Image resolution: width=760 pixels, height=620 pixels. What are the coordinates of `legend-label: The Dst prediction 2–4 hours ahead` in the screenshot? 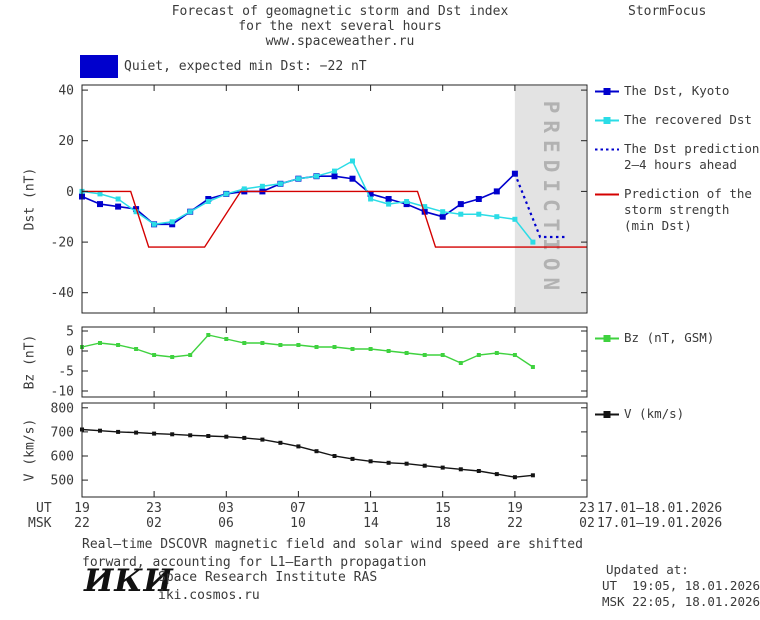 It's located at (692, 156).